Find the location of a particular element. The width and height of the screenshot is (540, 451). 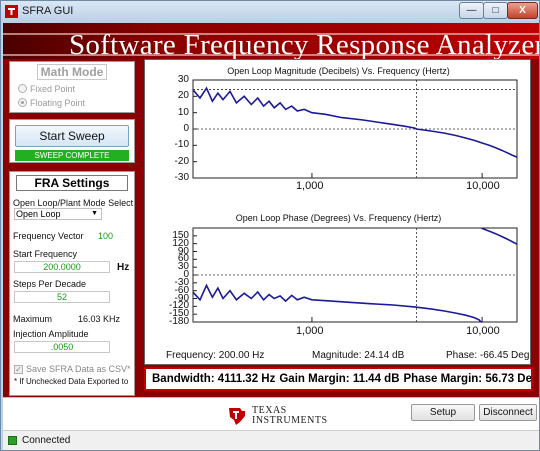

start-frequency-label: Start Frequency is located at coordinates (45, 254).